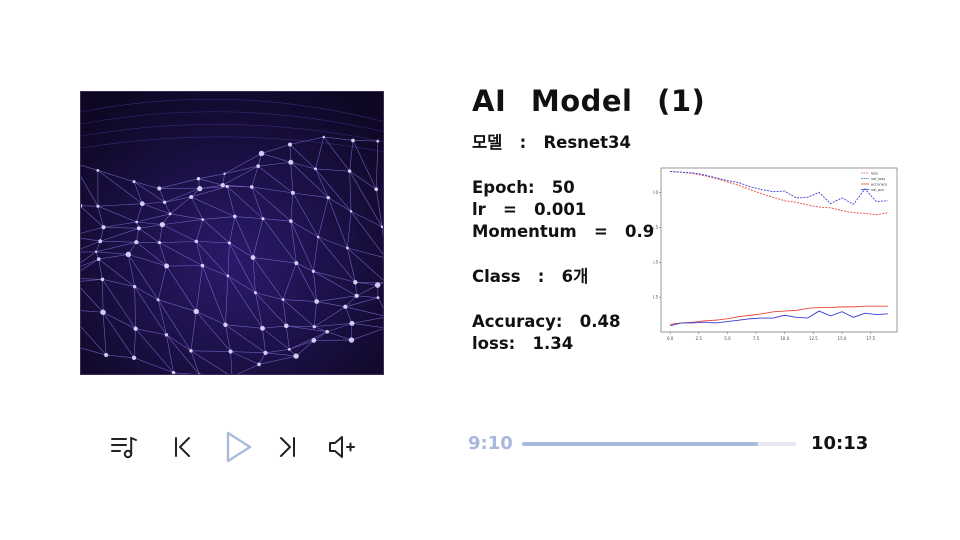  What do you see at coordinates (342, 447) in the screenshot?
I see `volume-button` at bounding box center [342, 447].